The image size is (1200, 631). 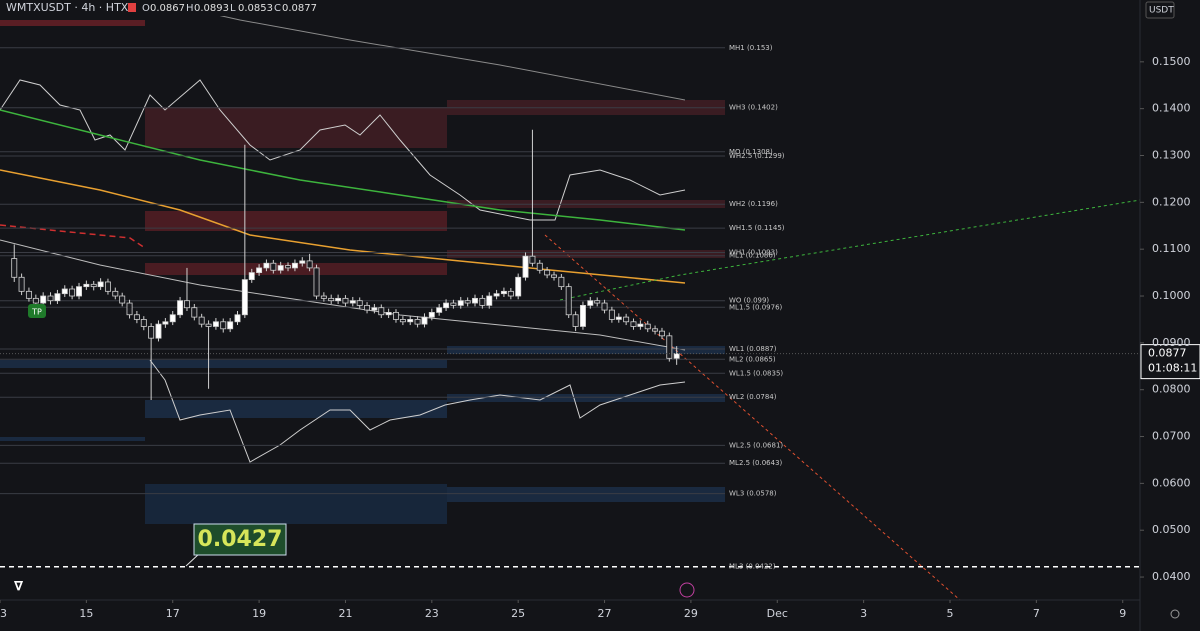 I want to click on ohlc-values: O 0.0867 H 0.0893 L 0.0853 C 0.0877, so click(x=229, y=8).